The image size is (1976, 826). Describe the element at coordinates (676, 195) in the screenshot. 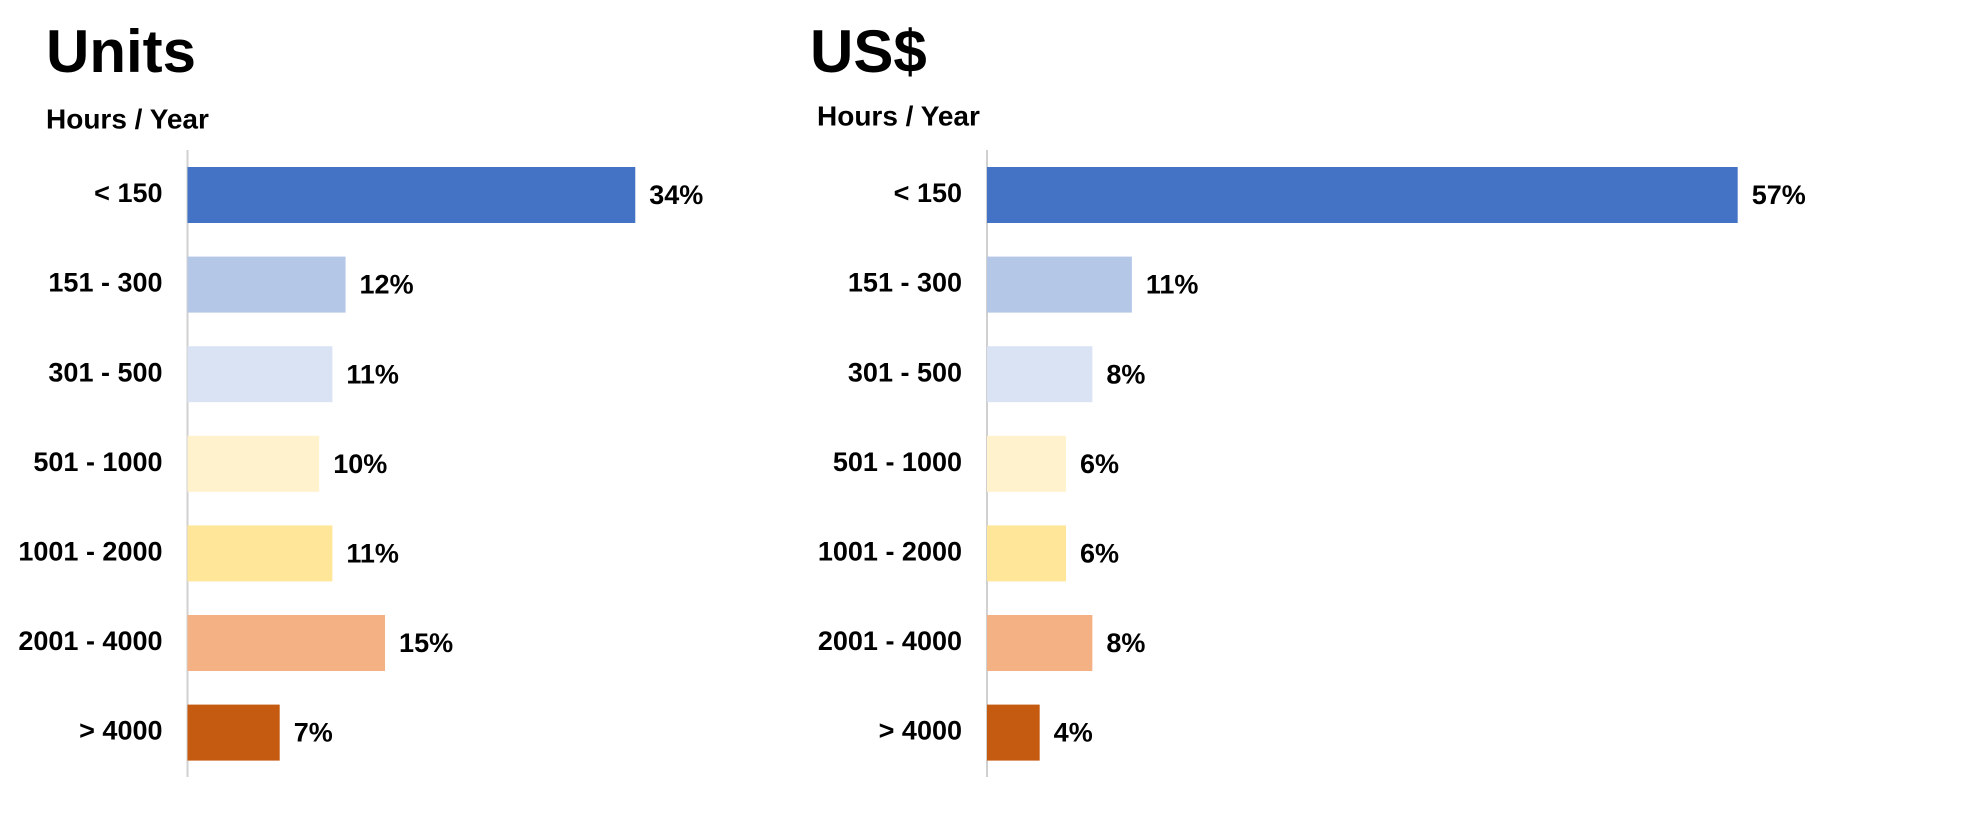

I see `data-label: 34%` at that location.